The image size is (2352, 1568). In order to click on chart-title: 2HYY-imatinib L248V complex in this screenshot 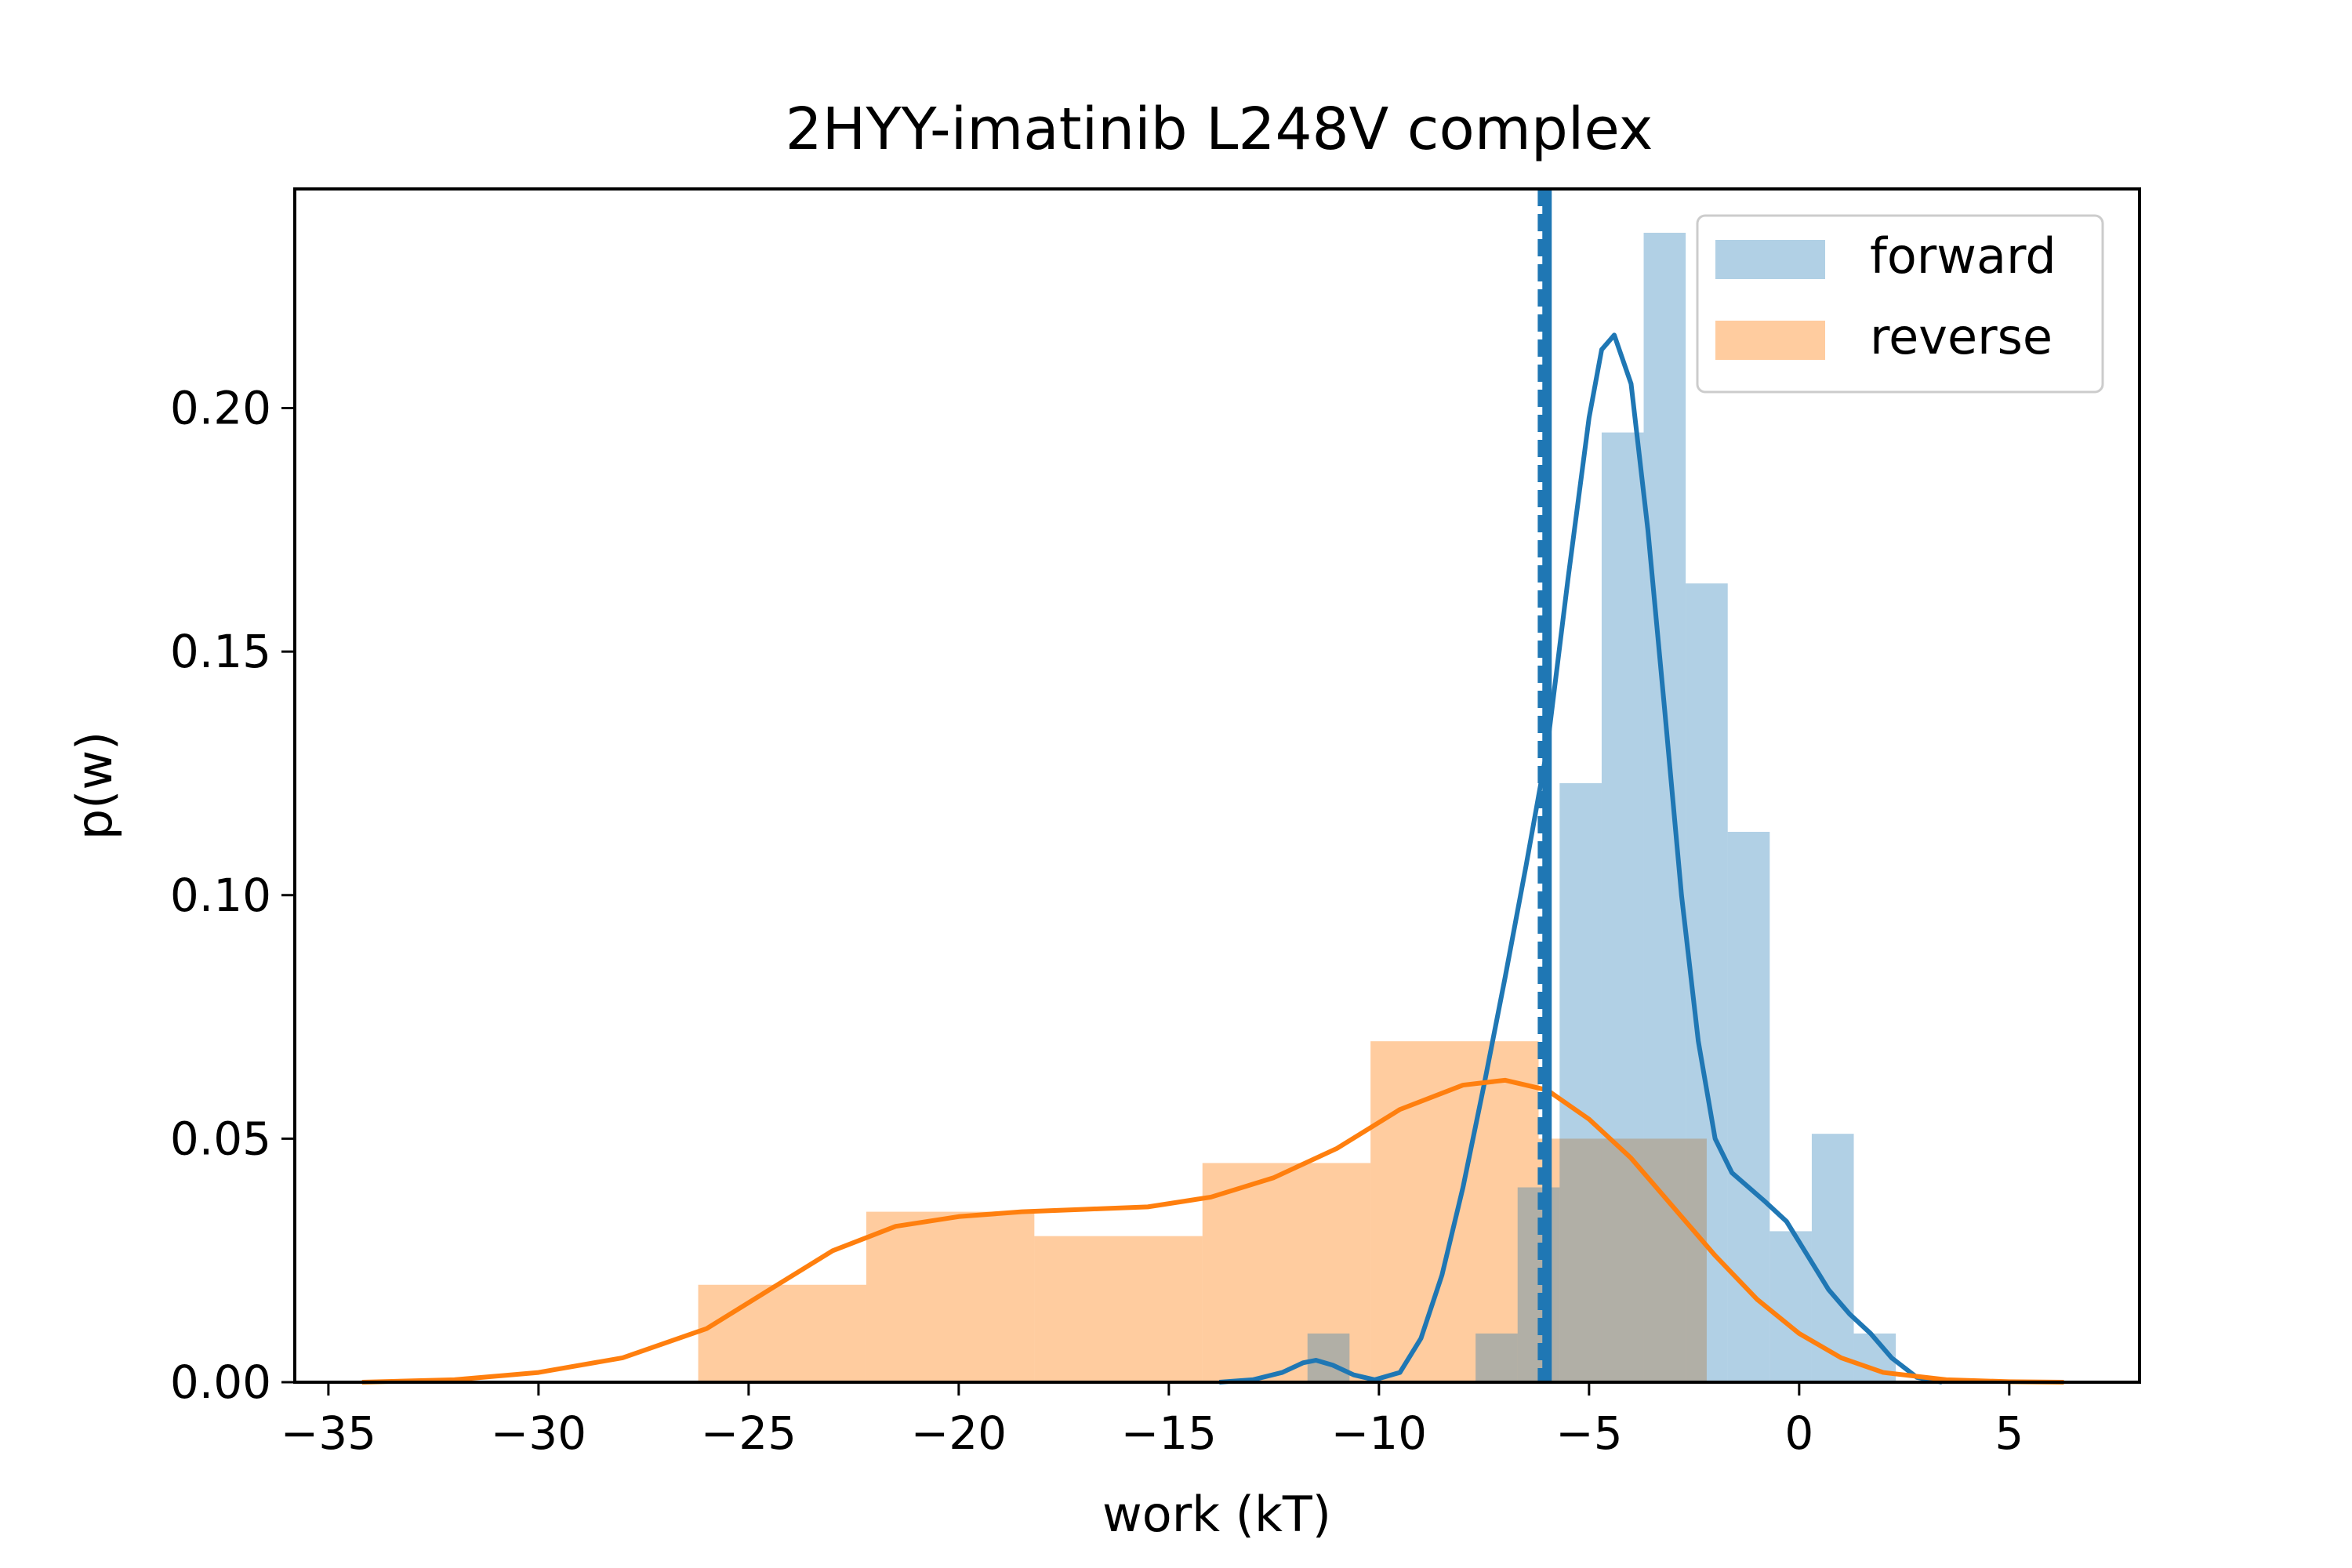, I will do `click(1219, 129)`.